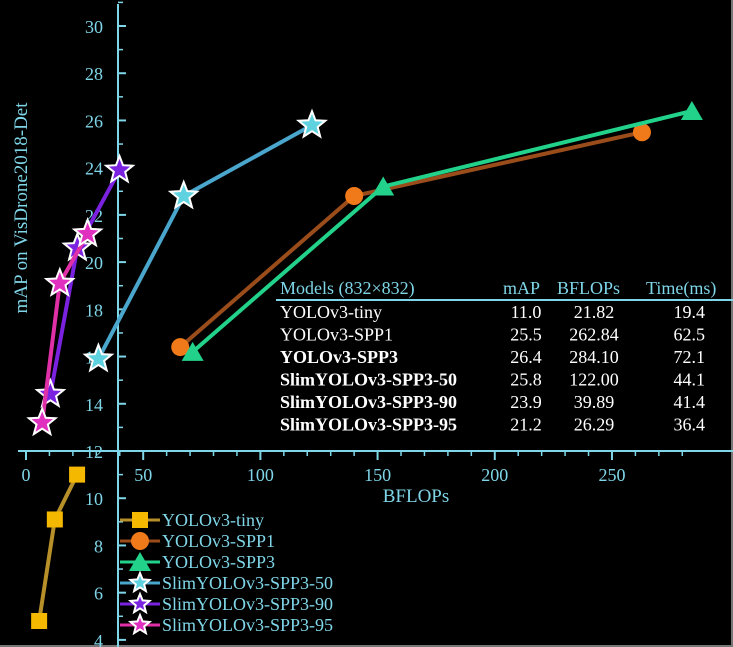 Image resolution: width=733 pixels, height=647 pixels. What do you see at coordinates (98, 594) in the screenshot?
I see `y-tick-label: 6` at bounding box center [98, 594].